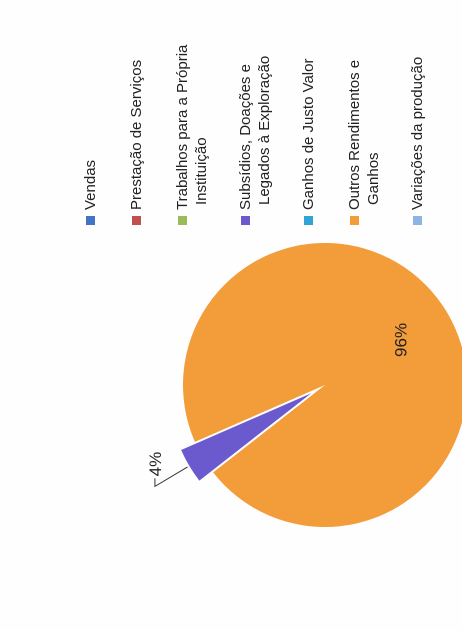  What do you see at coordinates (201, 171) in the screenshot?
I see `legend-label-trabalhos-para-a-propria-instituicao-line-2: Instituição` at bounding box center [201, 171].